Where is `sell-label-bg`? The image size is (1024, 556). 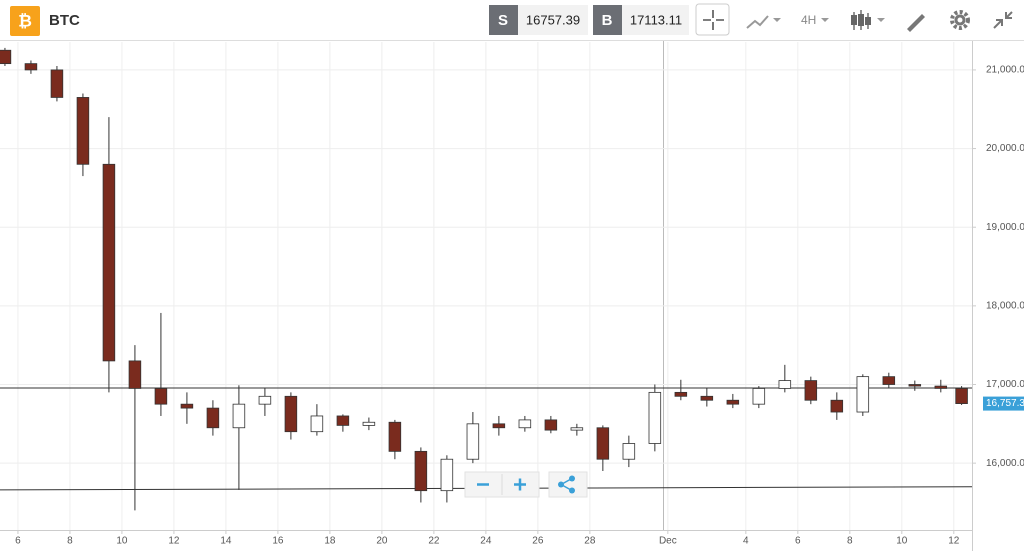
sell-label-bg is located at coordinates (503, 20).